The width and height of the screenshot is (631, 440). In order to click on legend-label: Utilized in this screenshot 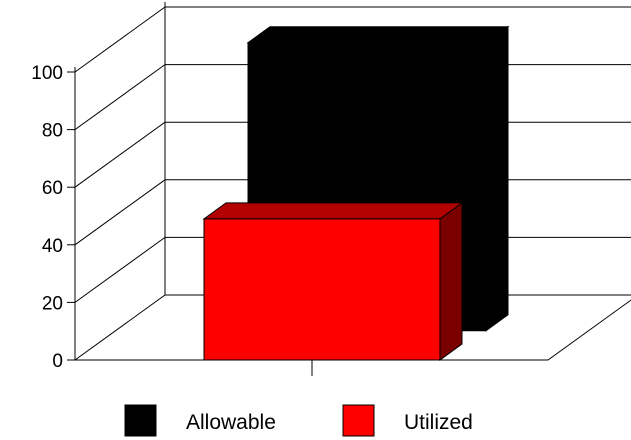, I will do `click(438, 422)`.